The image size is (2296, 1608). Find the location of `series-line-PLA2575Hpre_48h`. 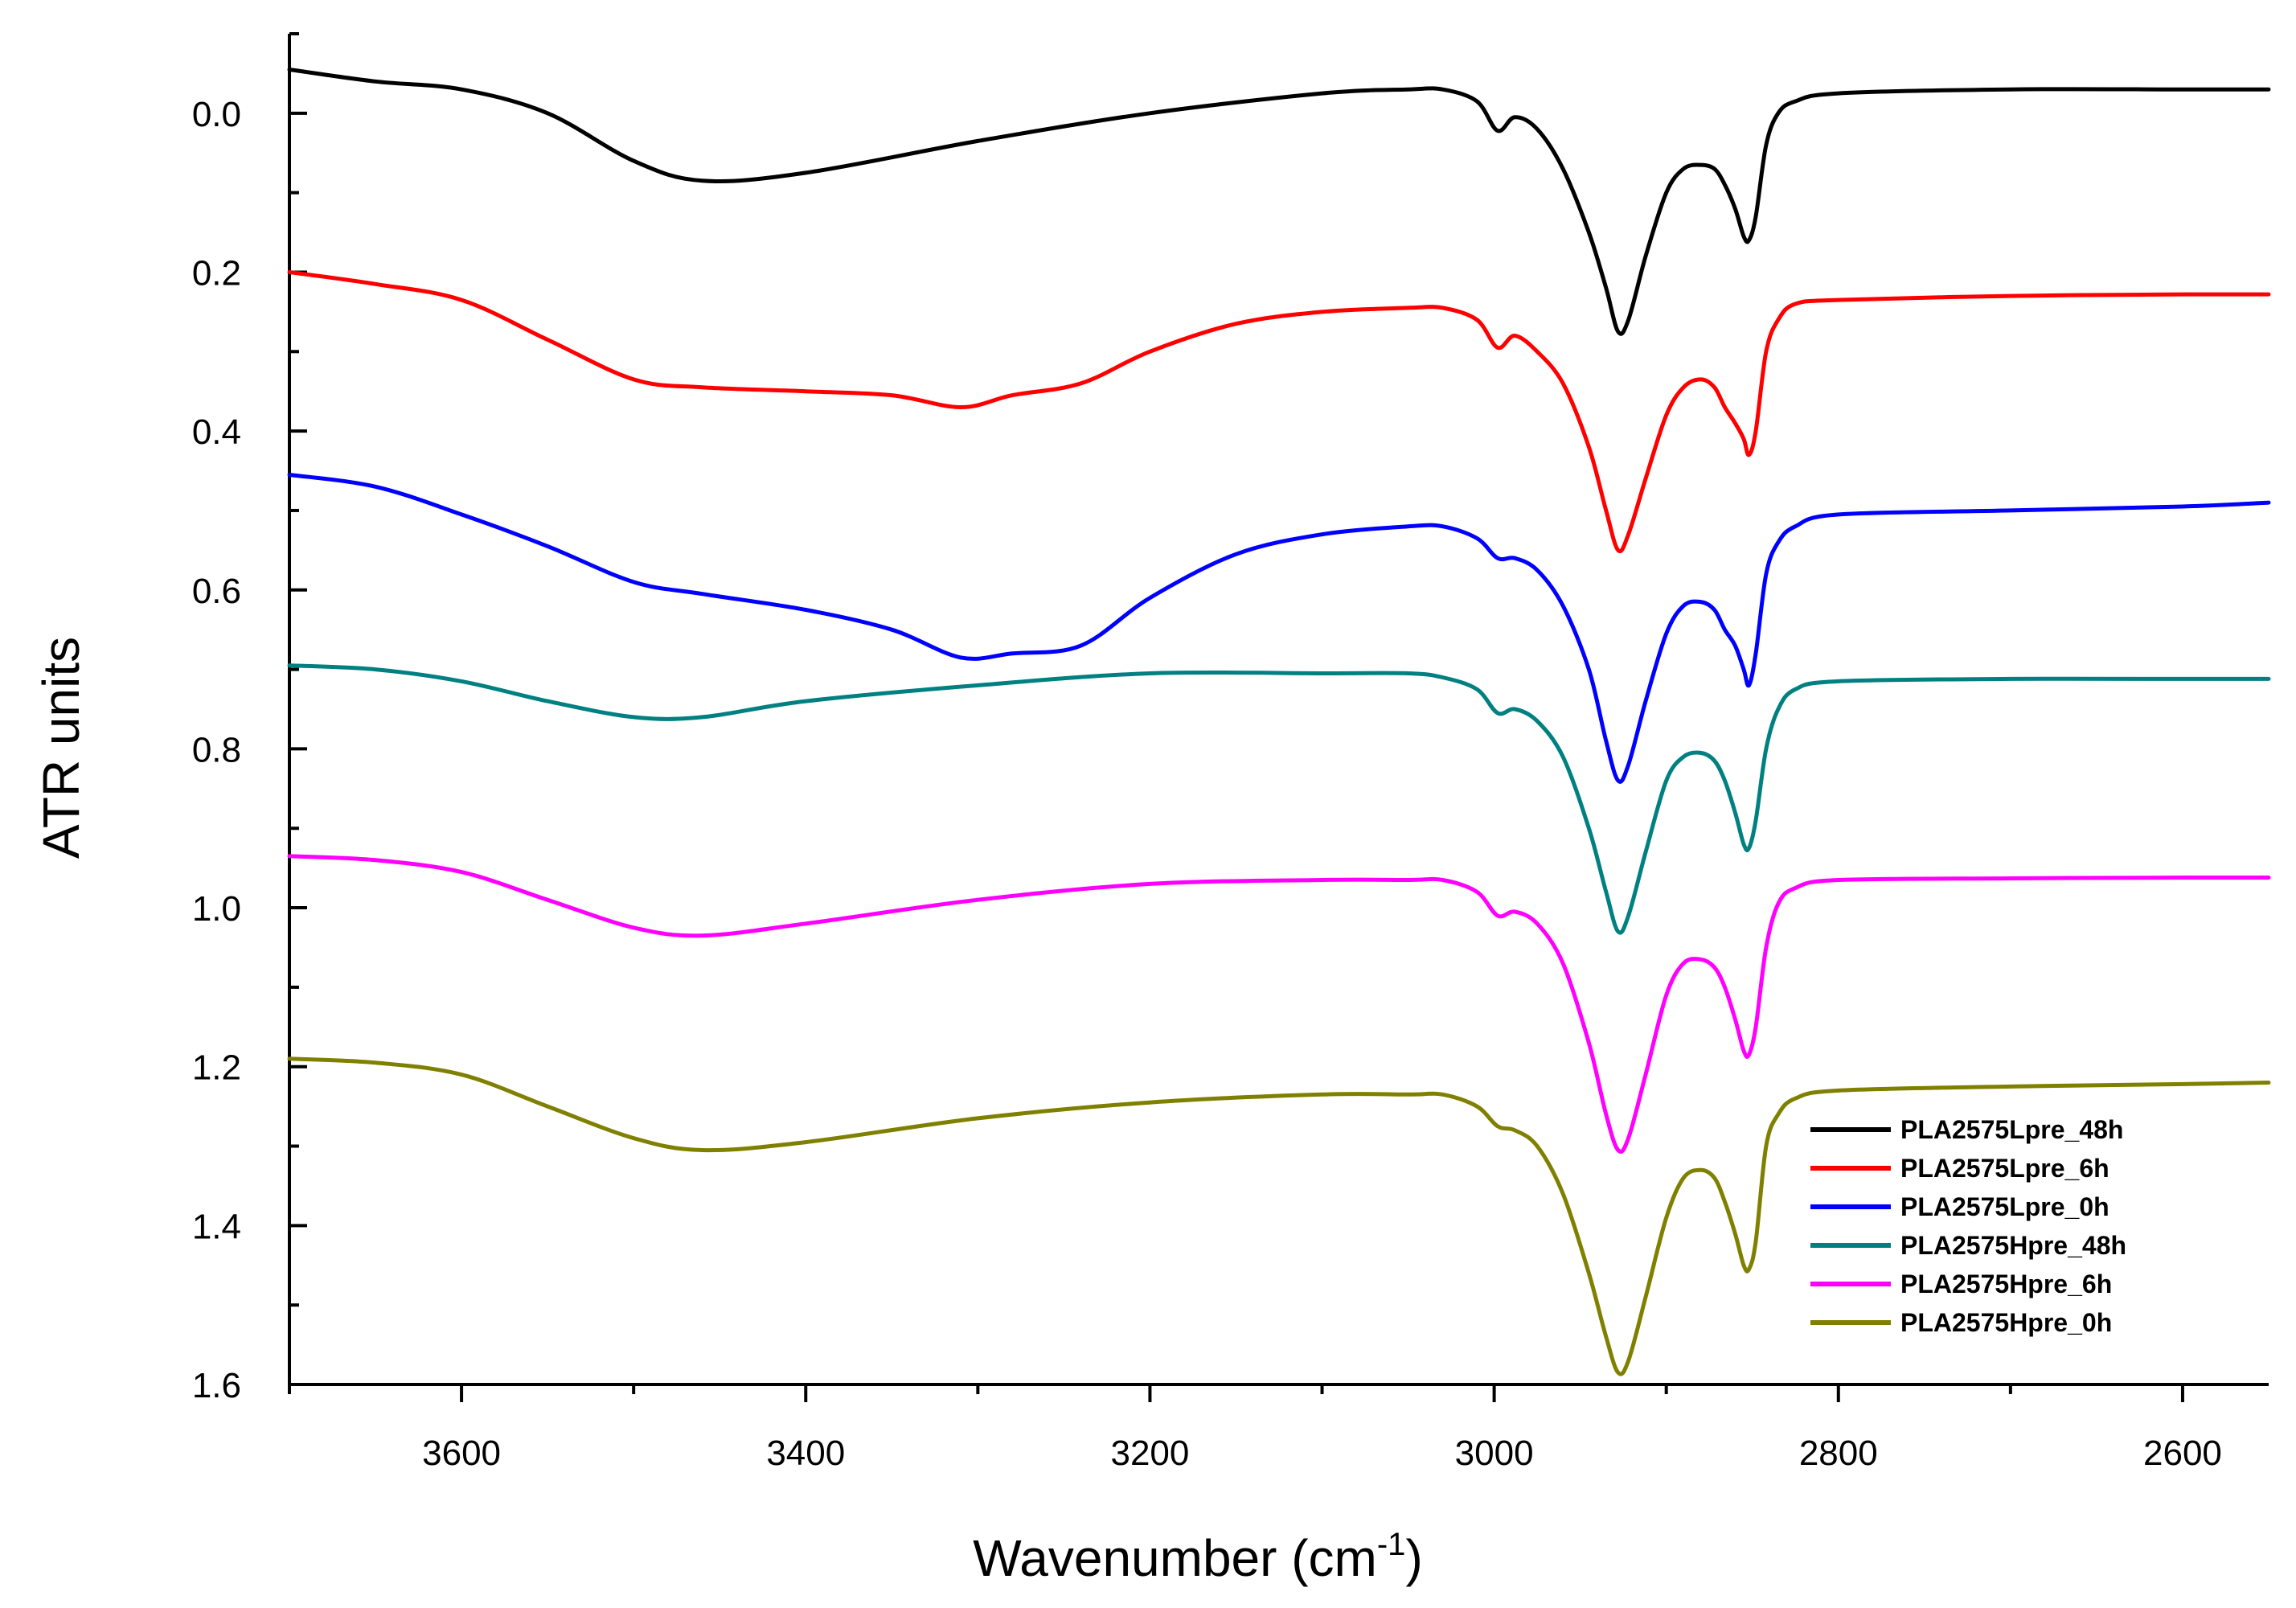

series-line-PLA2575Hpre_48h is located at coordinates (1279, 799).